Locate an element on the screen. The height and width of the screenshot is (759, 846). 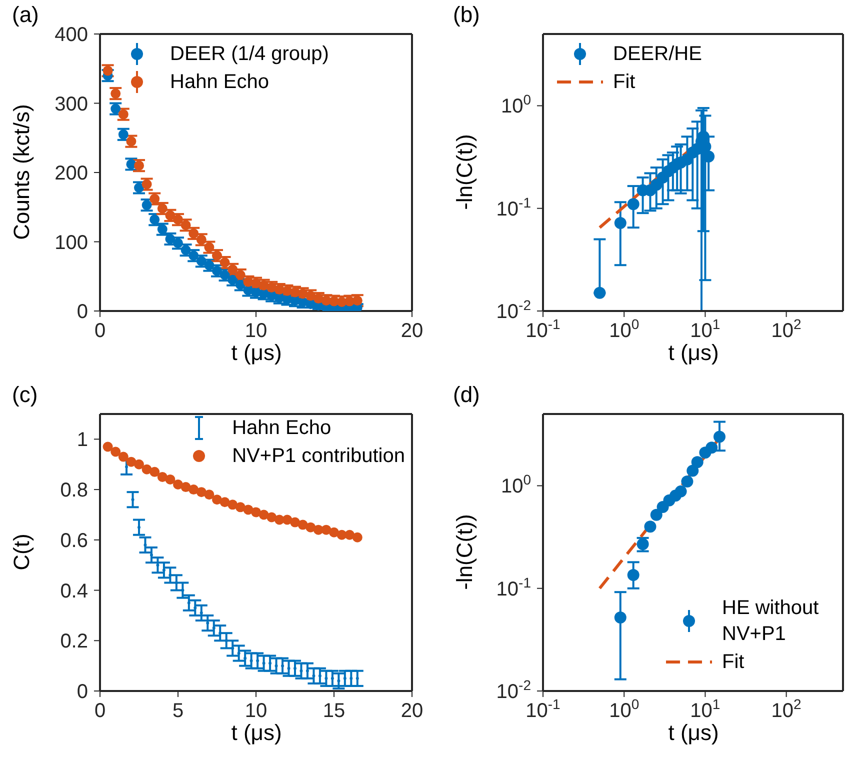
y-tick-label: 200 is located at coordinates (71, 173).